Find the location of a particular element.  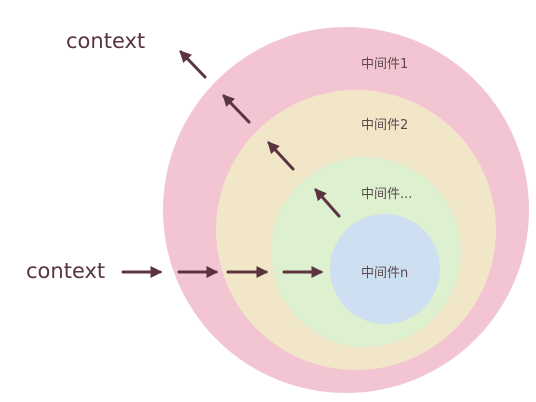

layer-2-label: 中间件2 is located at coordinates (384, 125).